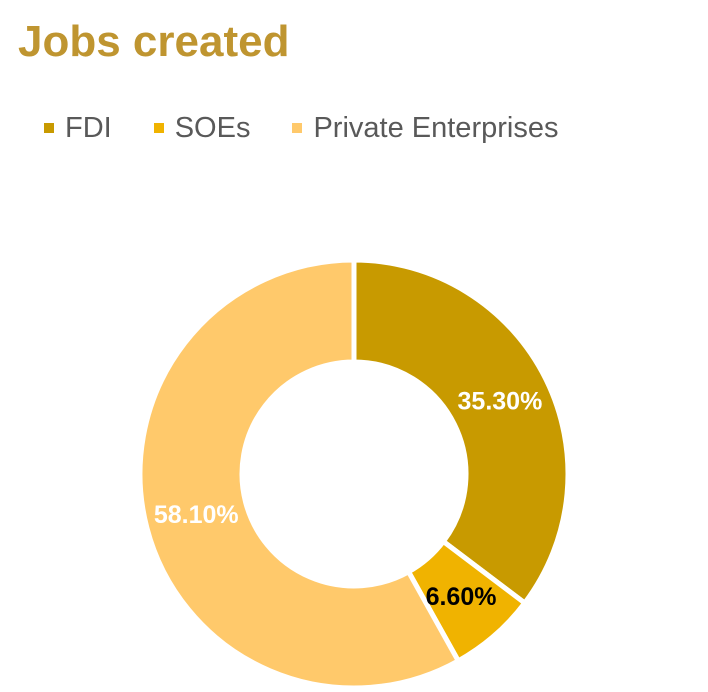 This screenshot has width=708, height=692. I want to click on chart-title: Jobs created, so click(154, 41).